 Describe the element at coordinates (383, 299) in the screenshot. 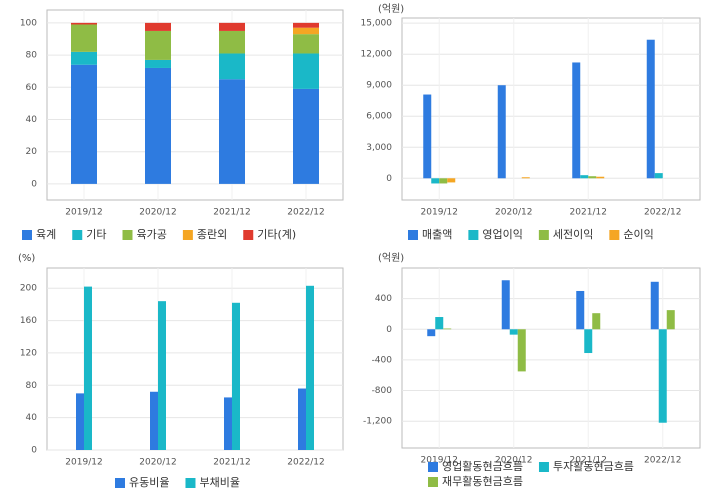

I see `y-tick-label: 400` at that location.